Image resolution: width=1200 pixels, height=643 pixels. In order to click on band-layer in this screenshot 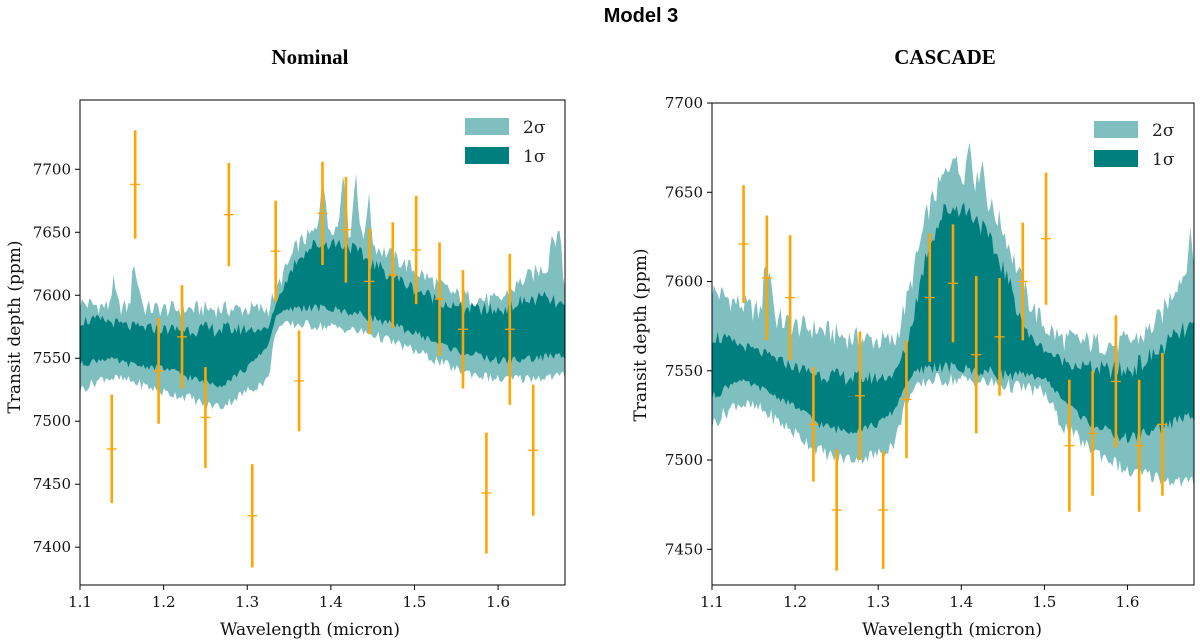, I will do `click(322, 291)`.